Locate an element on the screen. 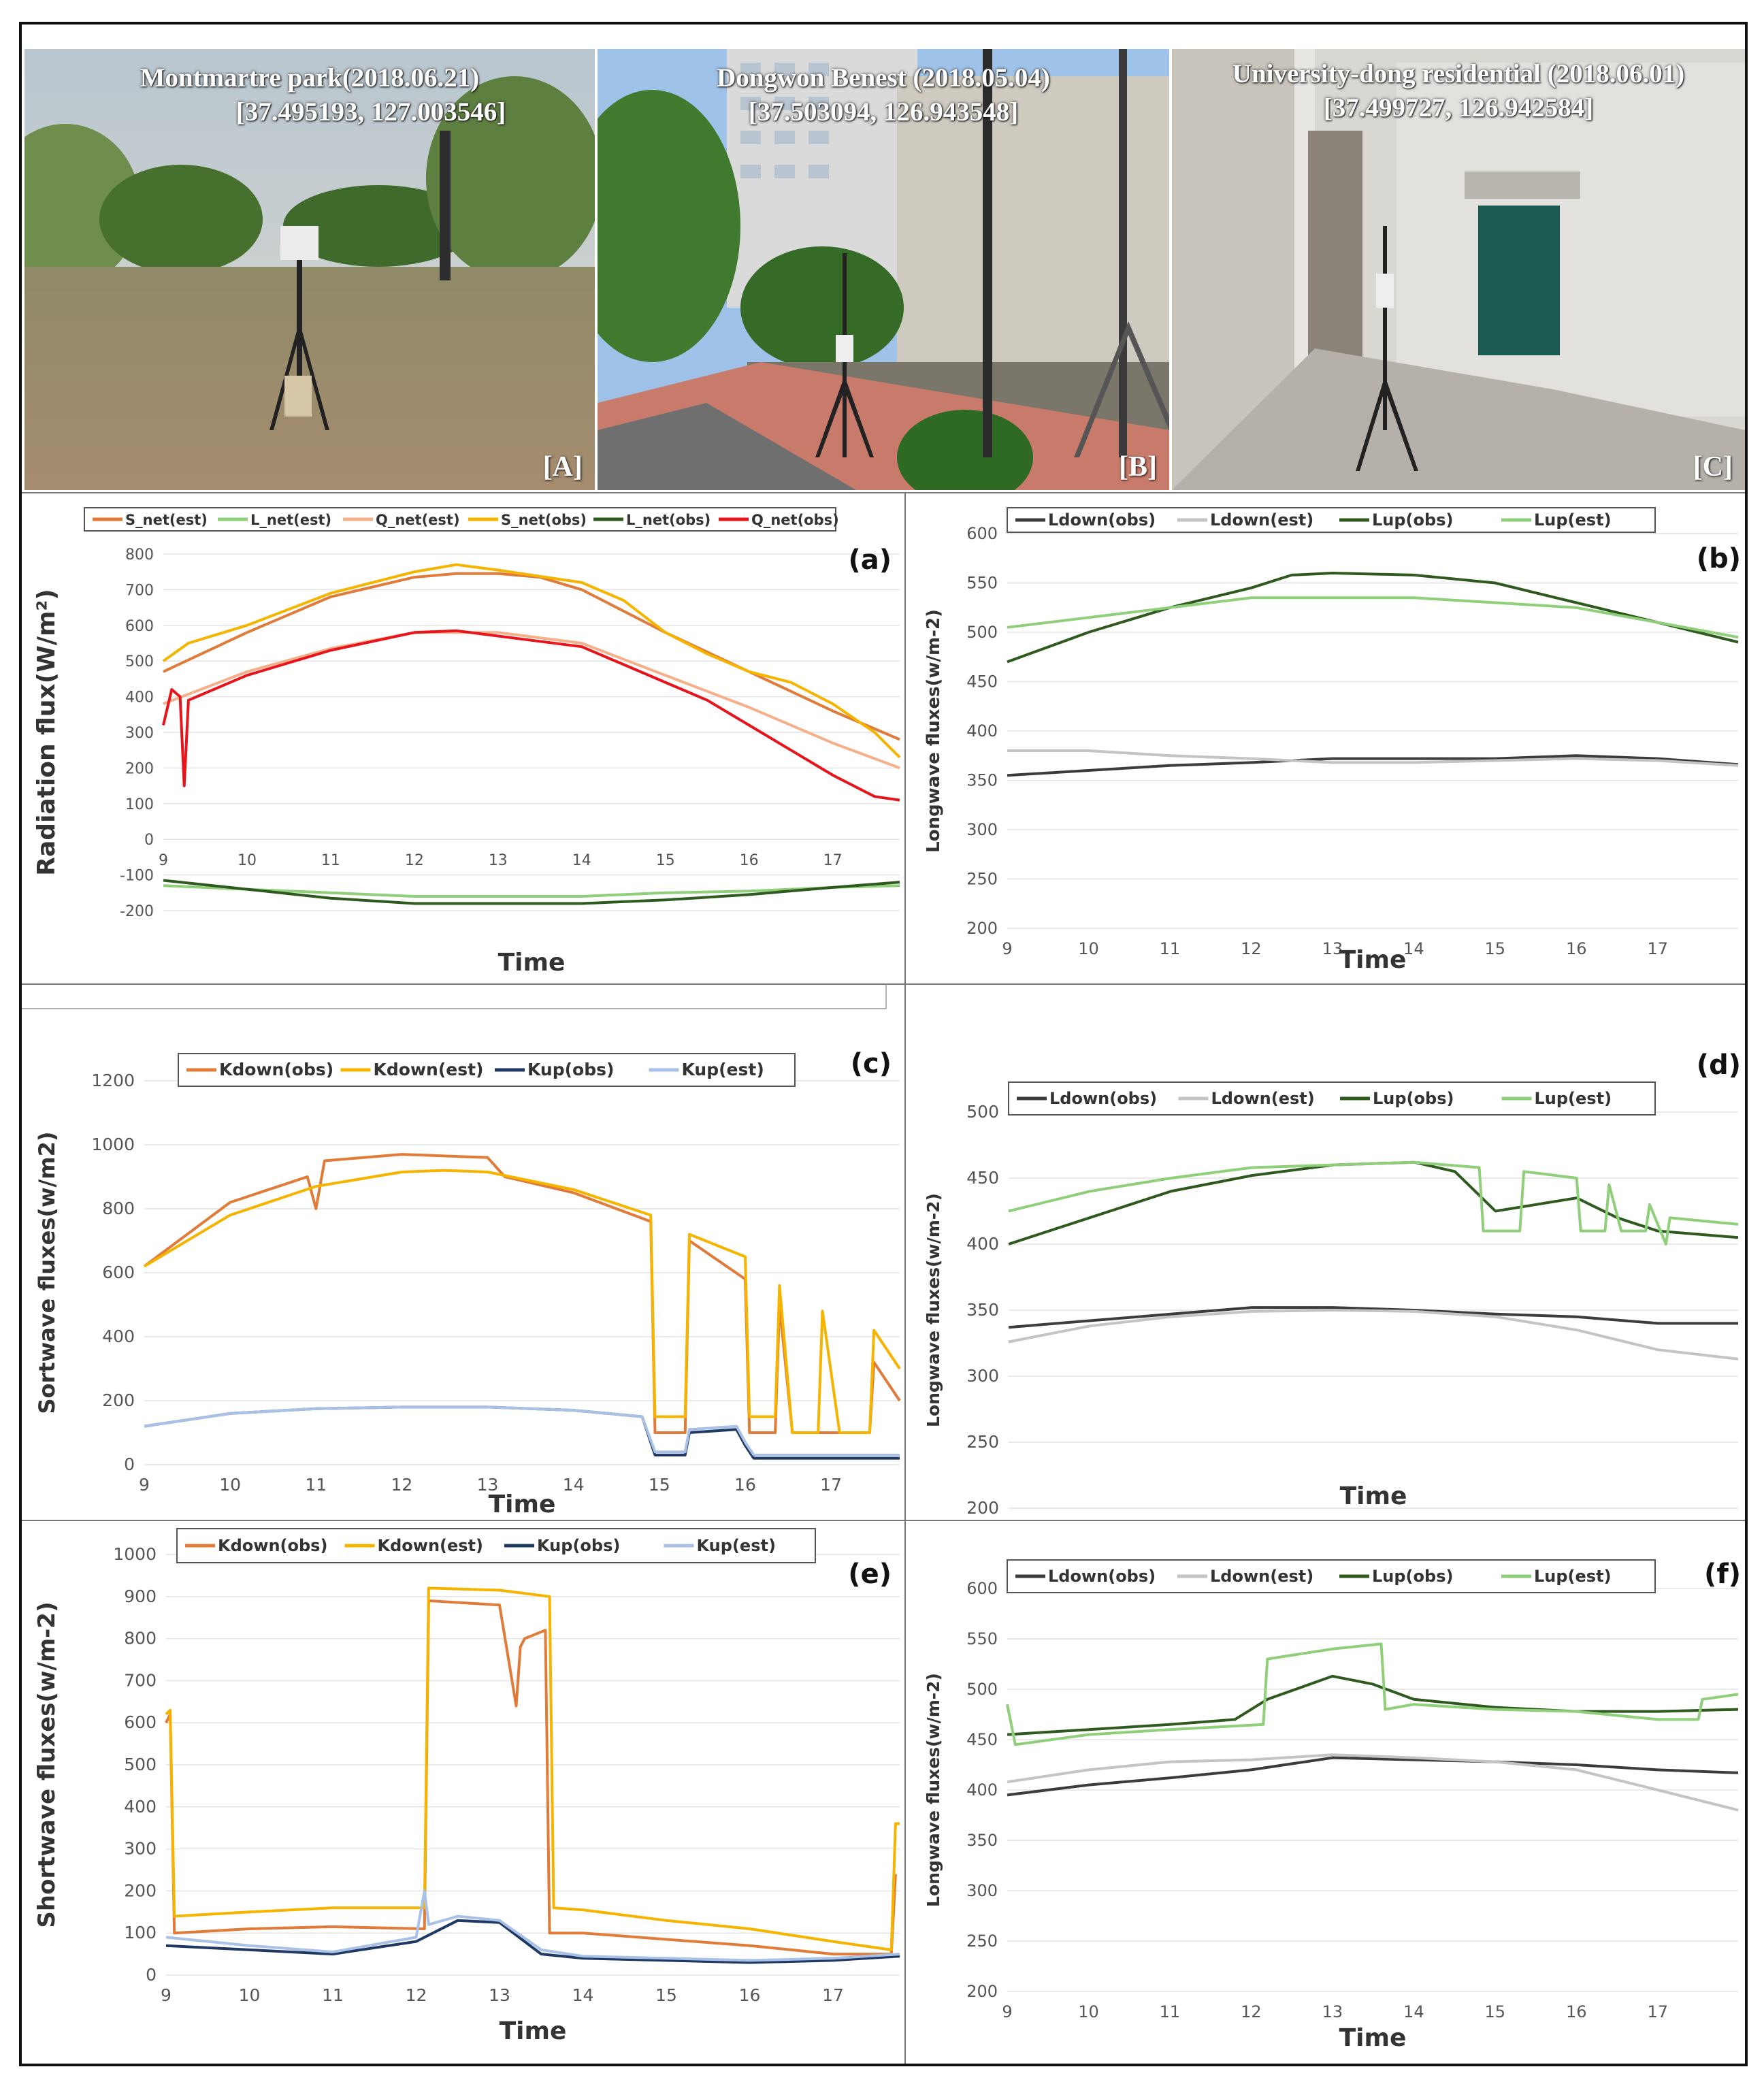 The height and width of the screenshot is (2084, 1764). legend-label: L_net(est) is located at coordinates (291, 520).